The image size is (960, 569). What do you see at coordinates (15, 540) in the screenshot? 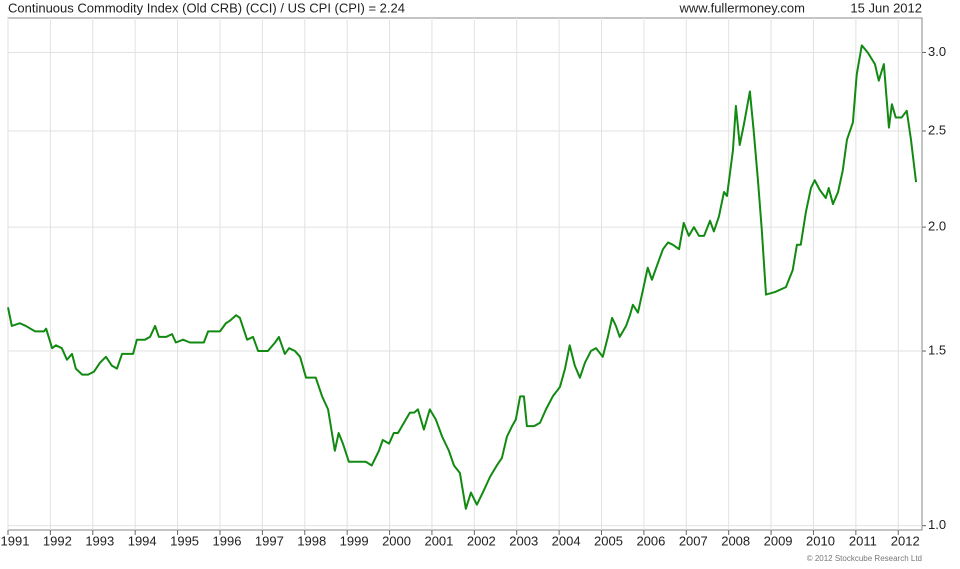
I see `x-tick-label: 1991` at bounding box center [15, 540].